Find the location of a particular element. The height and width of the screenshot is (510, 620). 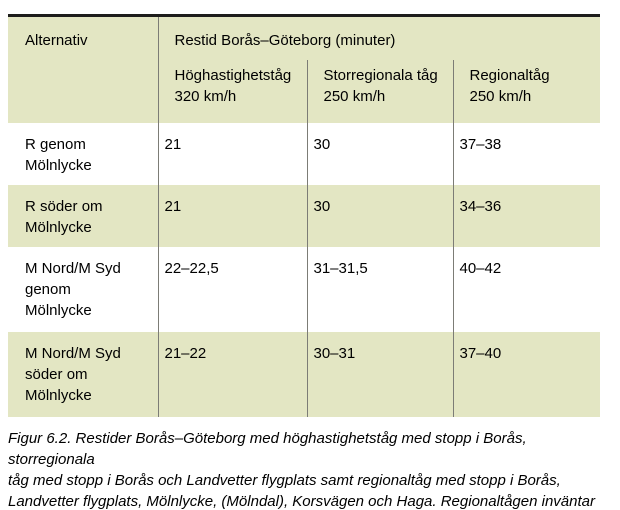

column-header-storregionala: Storregionala tåg 250 km/h is located at coordinates (379, 91).